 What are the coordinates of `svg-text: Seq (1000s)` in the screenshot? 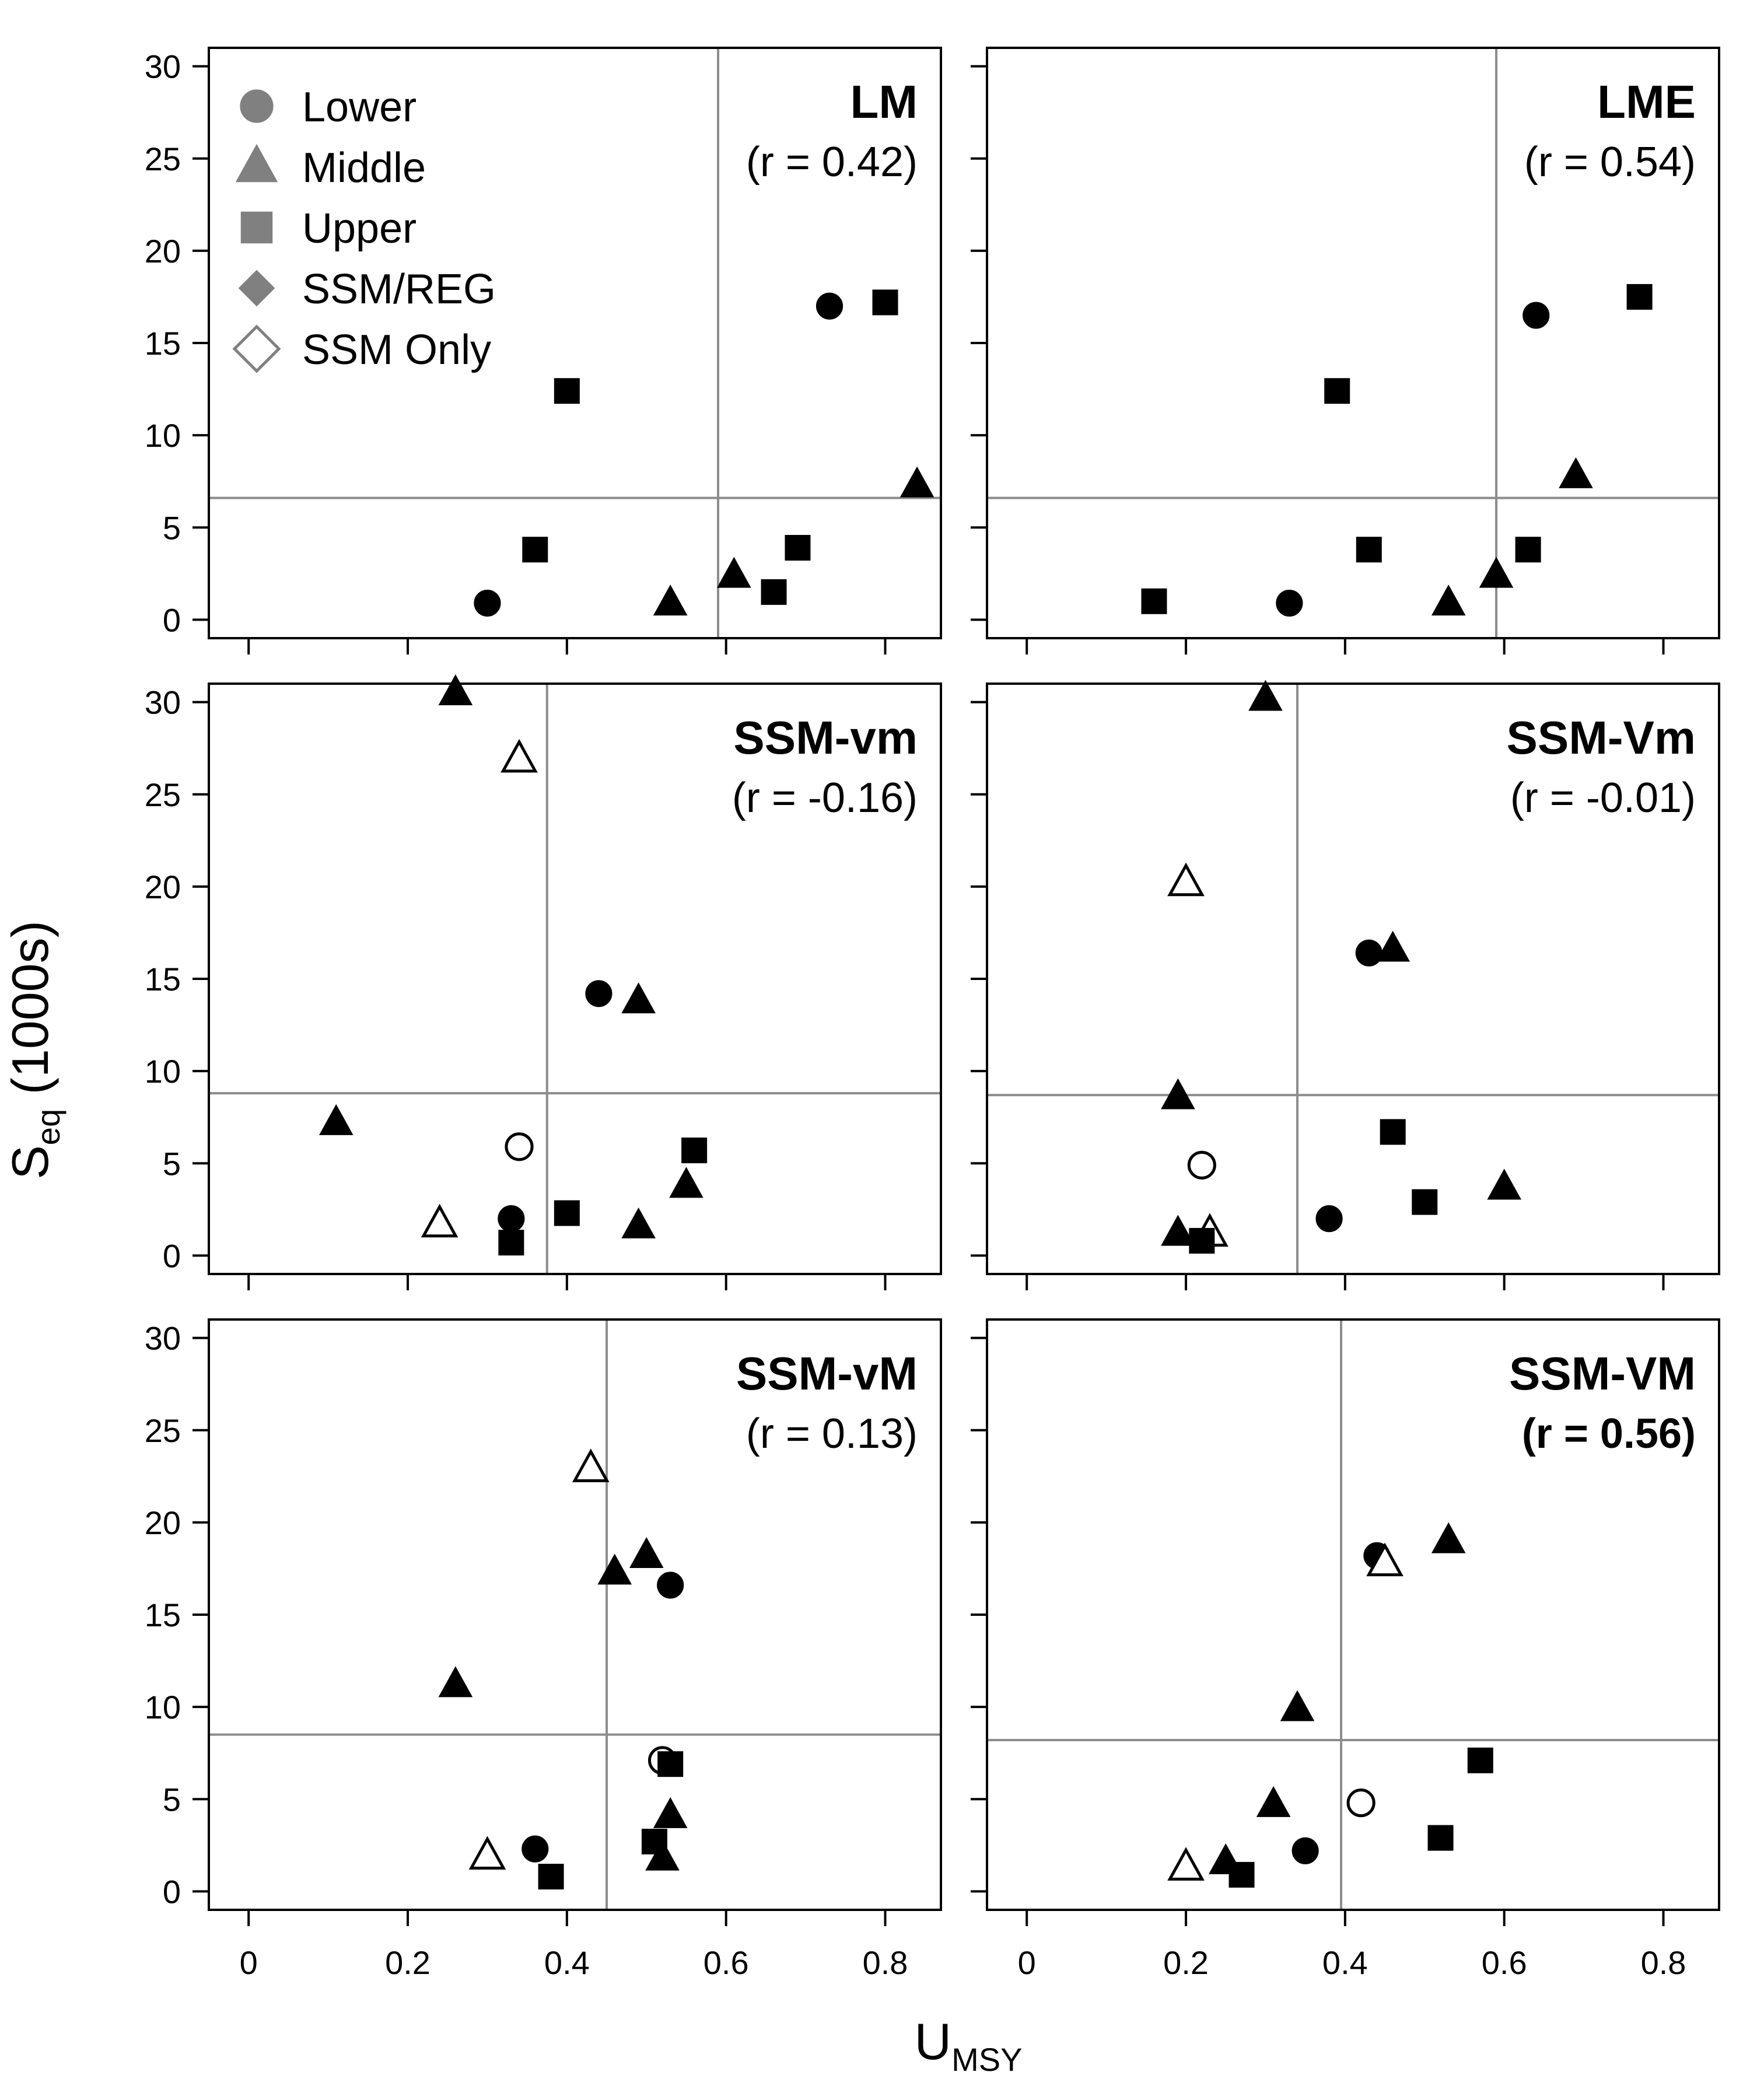 It's located at (33, 1050).